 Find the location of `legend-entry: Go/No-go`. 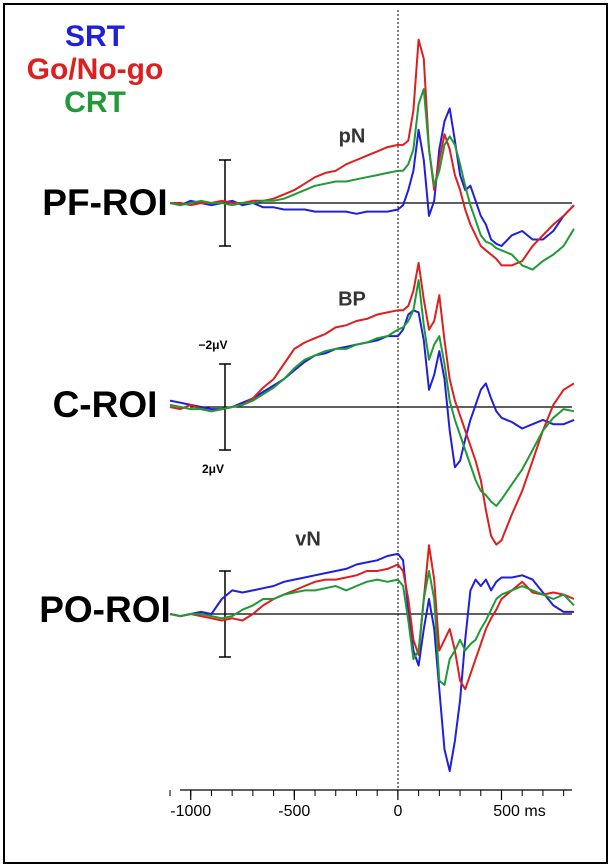

legend-entry: Go/No-go is located at coordinates (95, 69).